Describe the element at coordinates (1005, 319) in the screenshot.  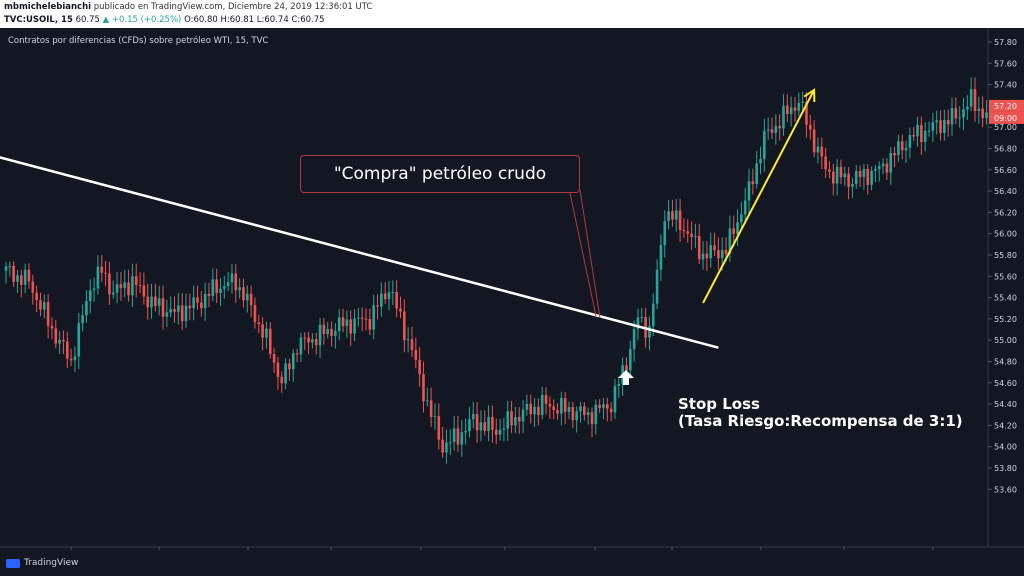
I see `y-tick-label: 55.20` at that location.